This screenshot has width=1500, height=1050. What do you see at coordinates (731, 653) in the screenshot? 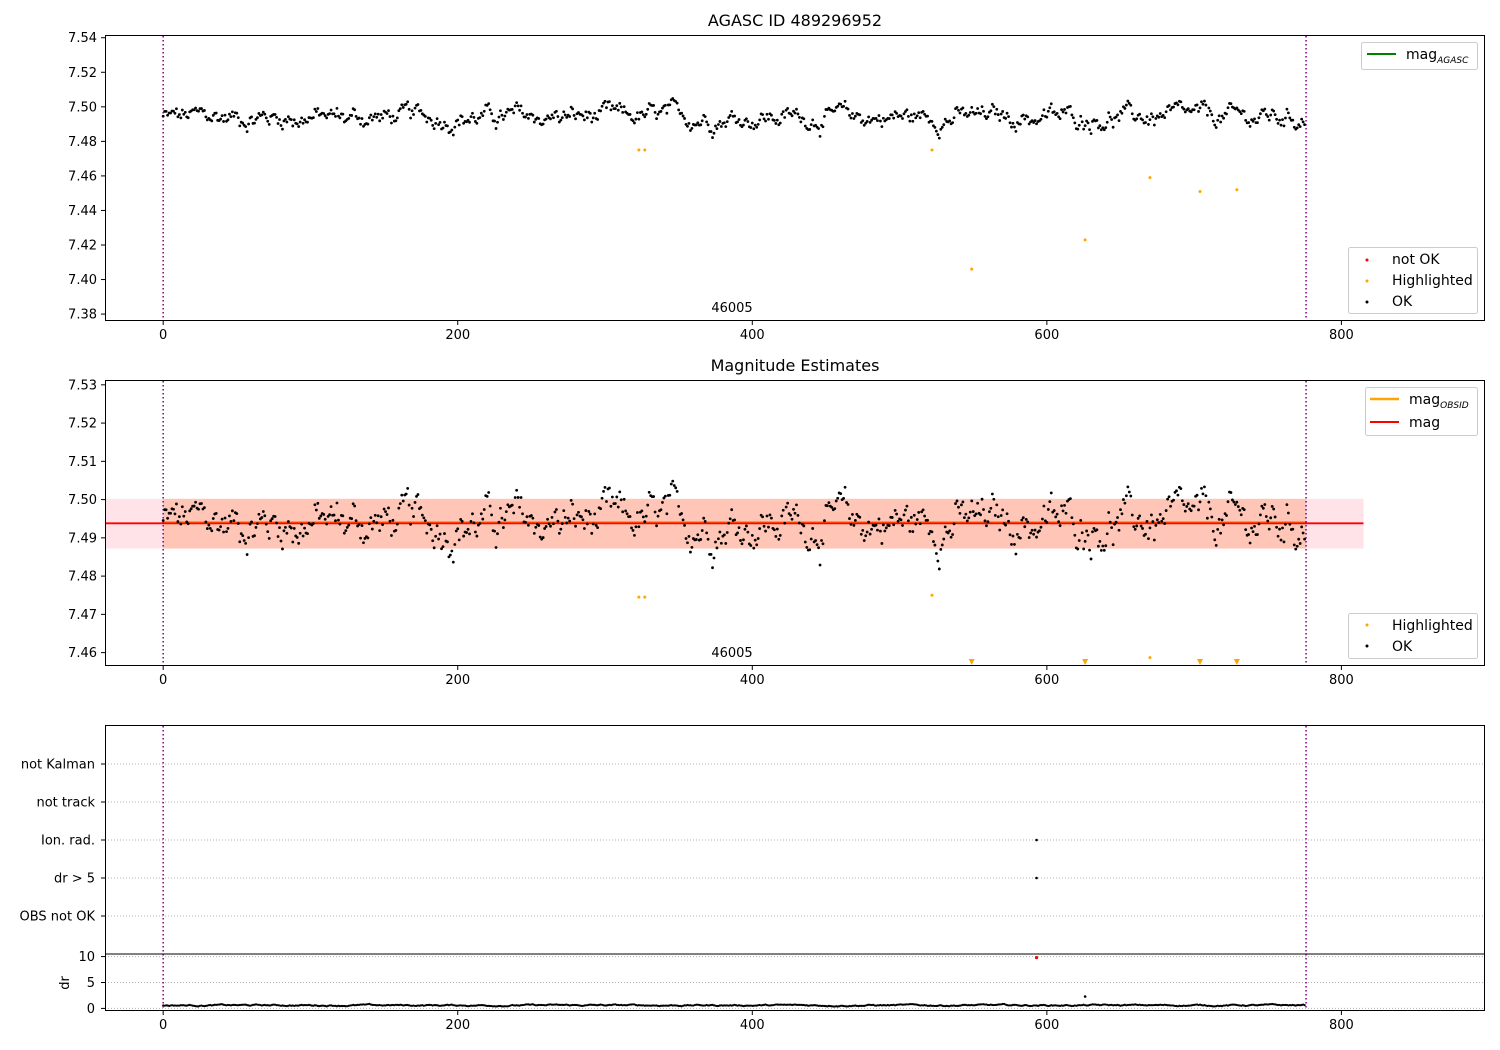
I see `panel2-obsid-label: 46005` at bounding box center [731, 653].